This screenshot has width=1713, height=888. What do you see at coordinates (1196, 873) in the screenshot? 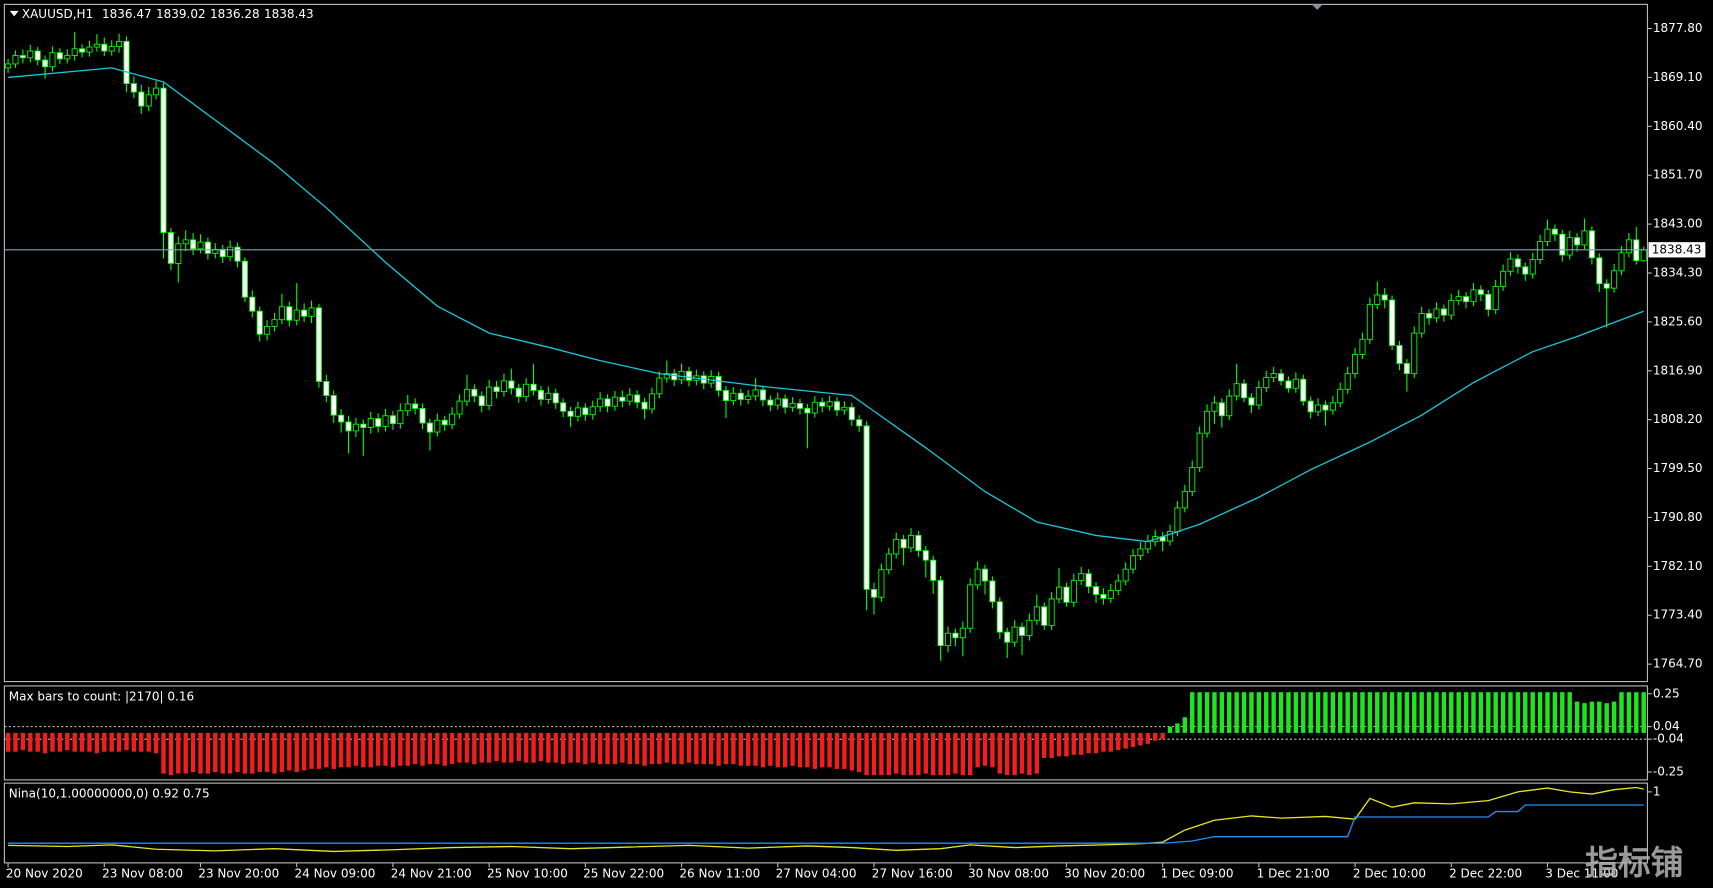
I see `x-tick-label: 1 Dec 09:00` at bounding box center [1196, 873].